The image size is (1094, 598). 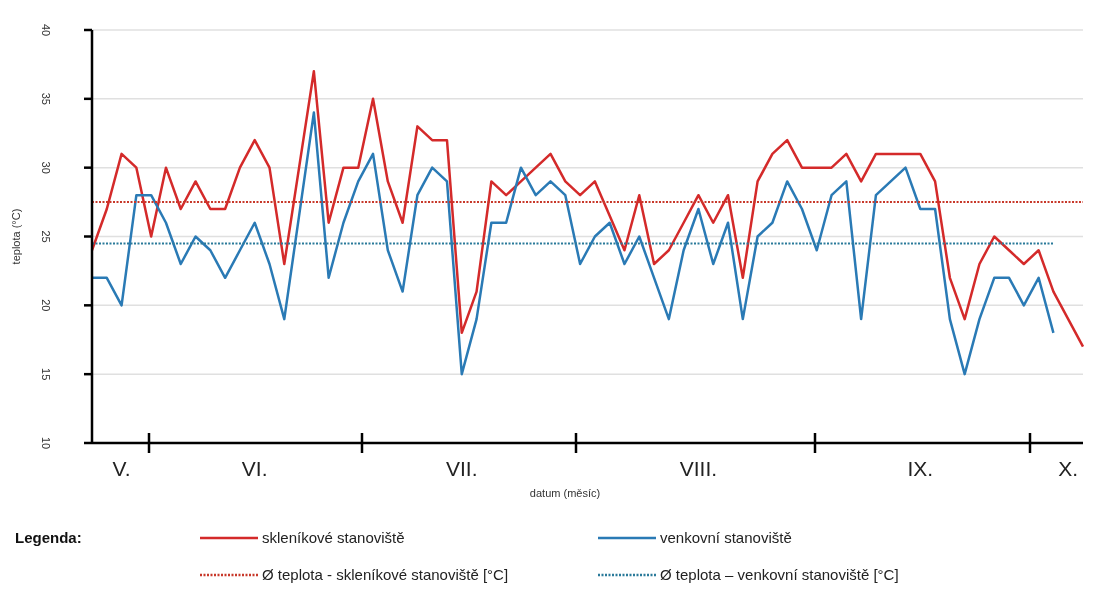 What do you see at coordinates (779, 574) in the screenshot?
I see `legend-label: Ø teplota – venkovní stanoviště [°C]` at bounding box center [779, 574].